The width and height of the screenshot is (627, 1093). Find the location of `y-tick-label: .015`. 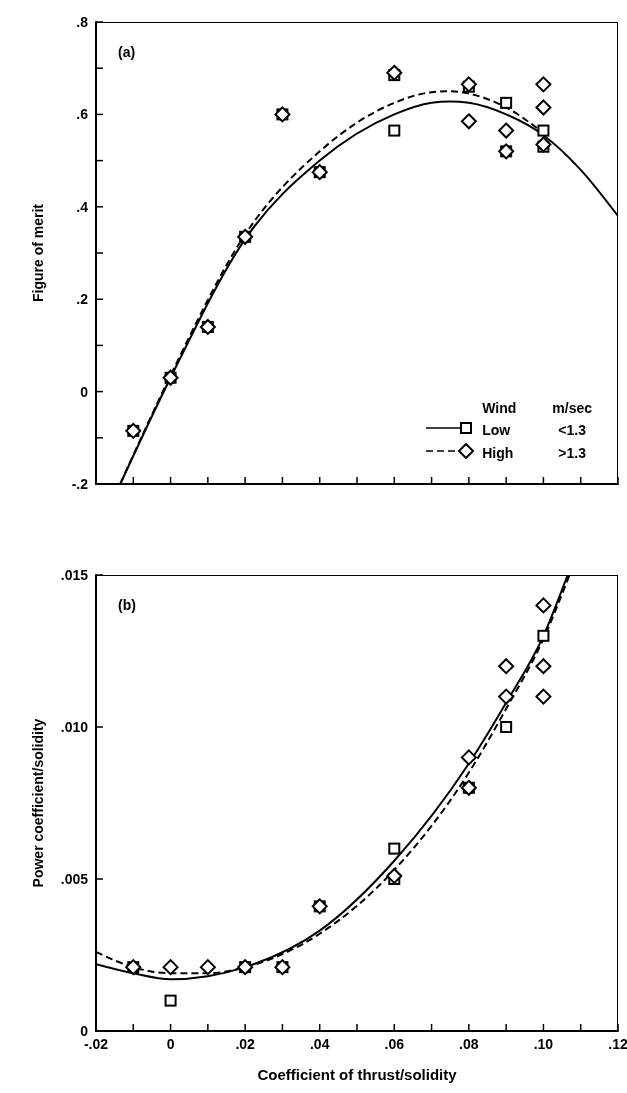

y-tick-label: .015 is located at coordinates (74, 575).